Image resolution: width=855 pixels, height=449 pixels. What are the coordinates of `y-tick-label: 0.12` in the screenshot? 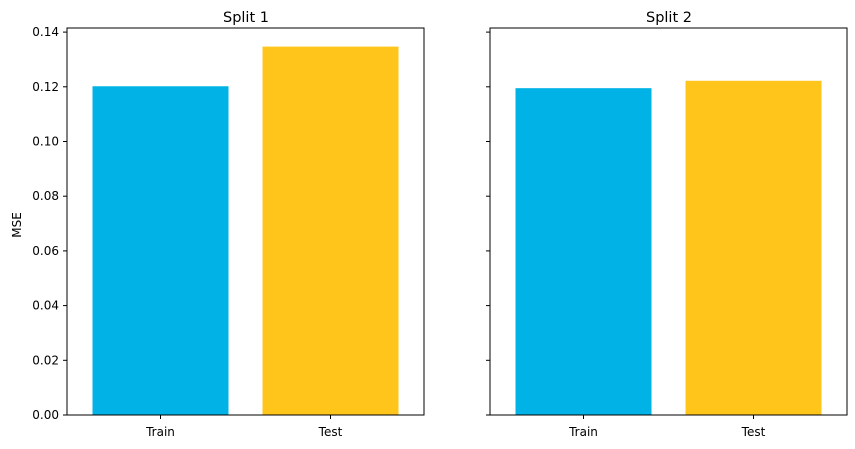 It's located at (45, 87).